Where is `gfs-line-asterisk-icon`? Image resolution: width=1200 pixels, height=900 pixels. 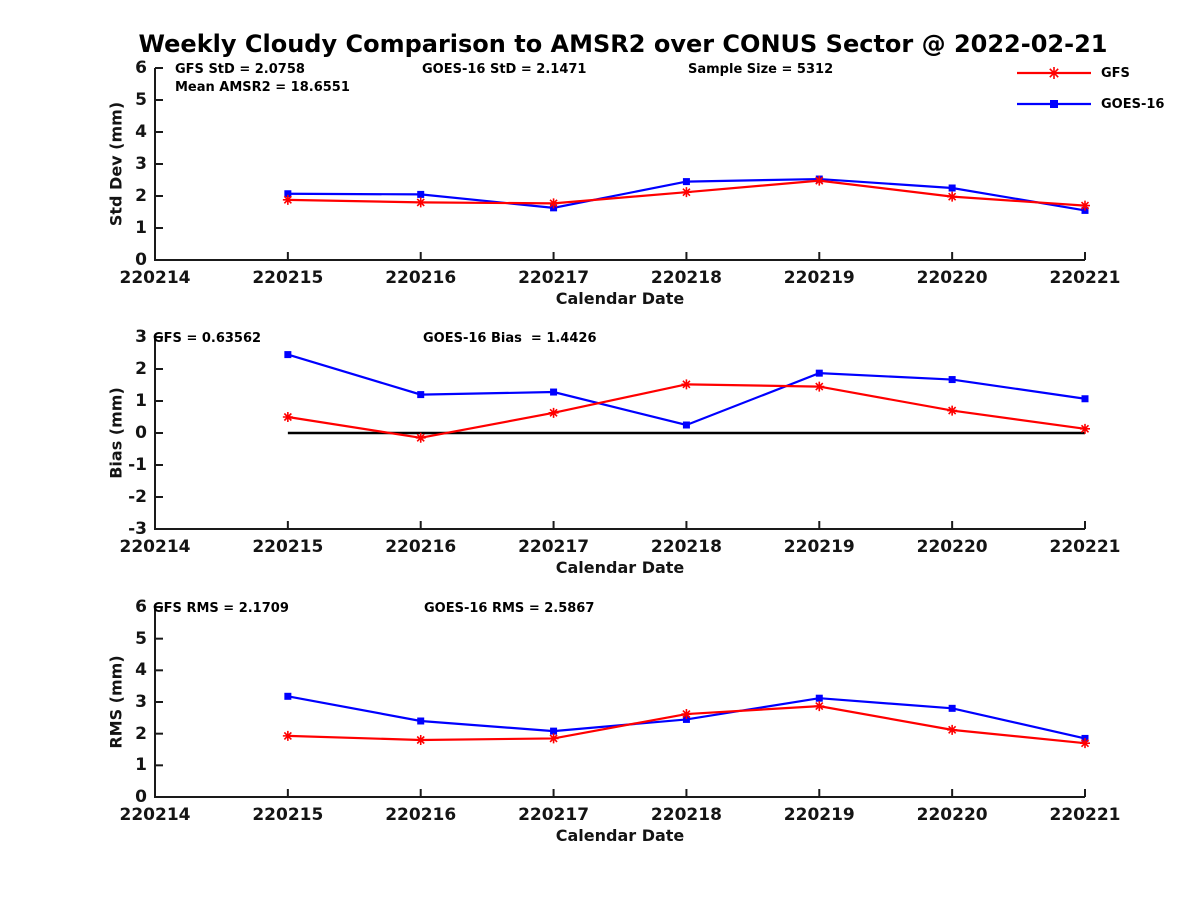 gfs-line-asterisk-icon is located at coordinates (1054, 73).